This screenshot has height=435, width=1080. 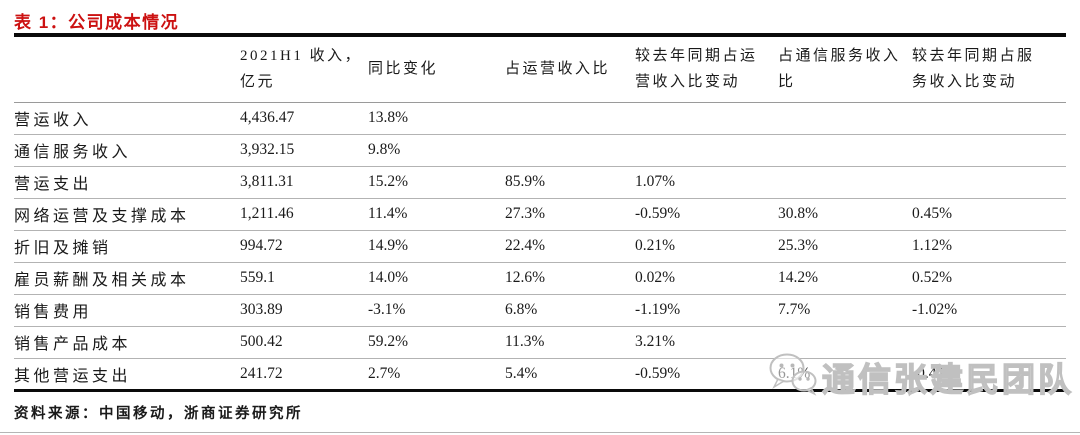 What do you see at coordinates (436, 182) in the screenshot?
I see `table-cell: 15.2%` at bounding box center [436, 182].